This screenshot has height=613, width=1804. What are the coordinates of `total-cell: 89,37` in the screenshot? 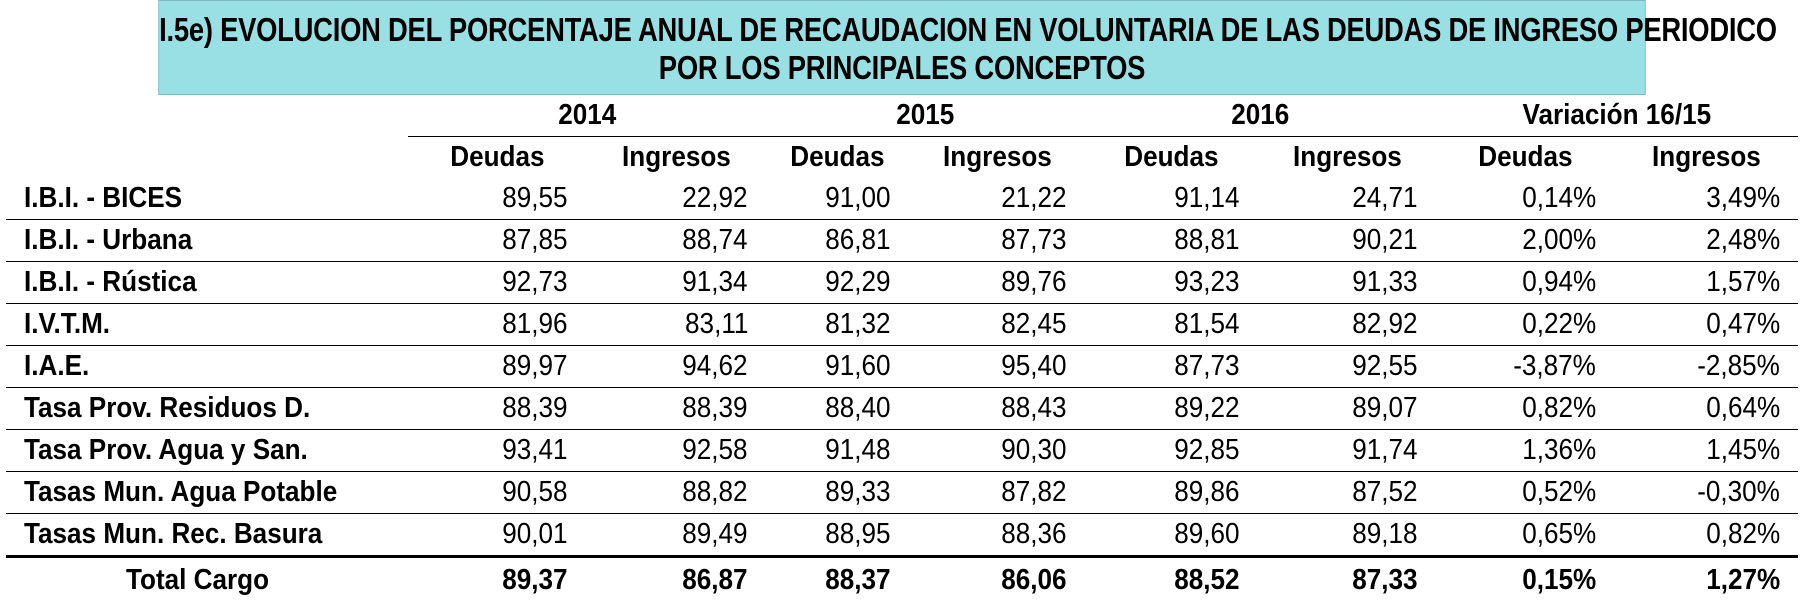 It's located at (497, 578).